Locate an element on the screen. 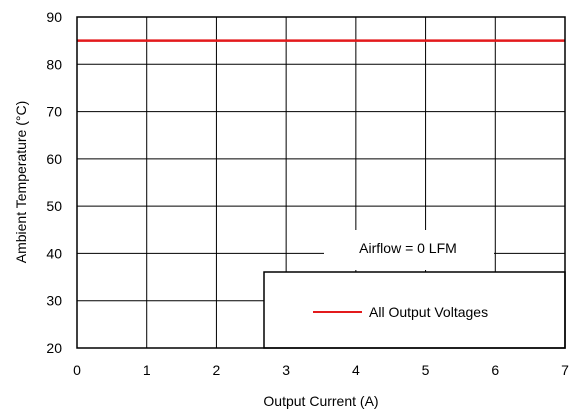 This screenshot has height=412, width=573. x-tick-label: 2 is located at coordinates (217, 370).